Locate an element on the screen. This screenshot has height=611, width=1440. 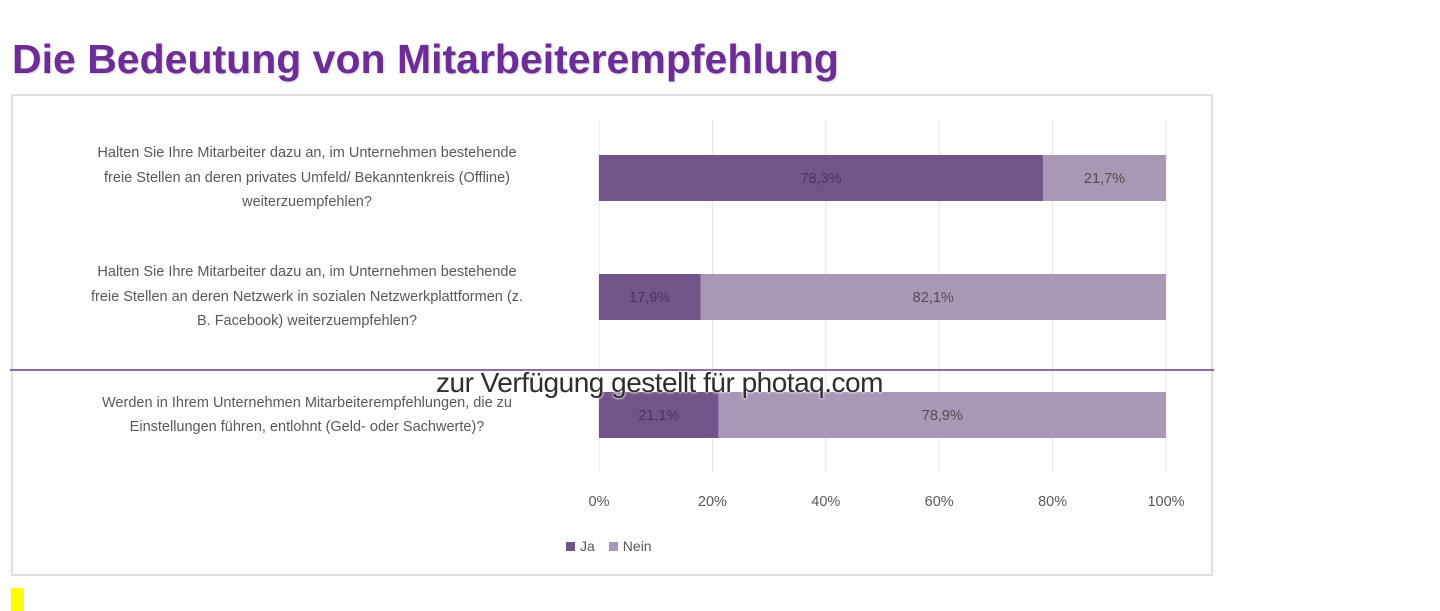
legend: Ja Nein is located at coordinates (616, 546).